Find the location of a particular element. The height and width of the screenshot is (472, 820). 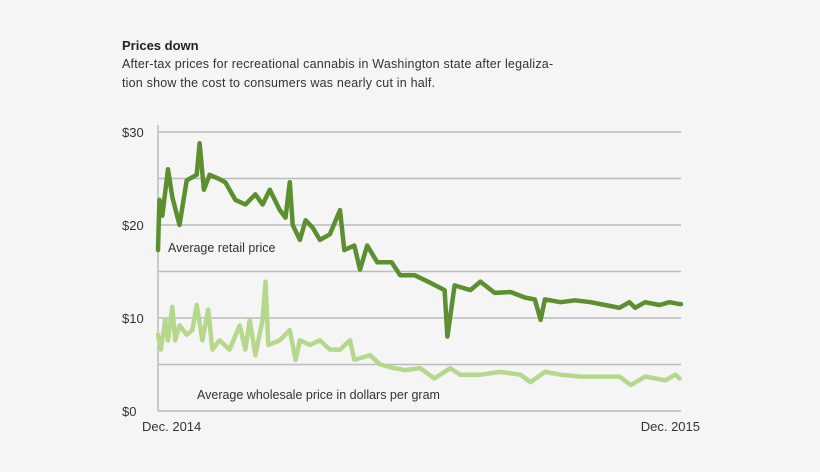

y-tick-label: $10 is located at coordinates (133, 318).